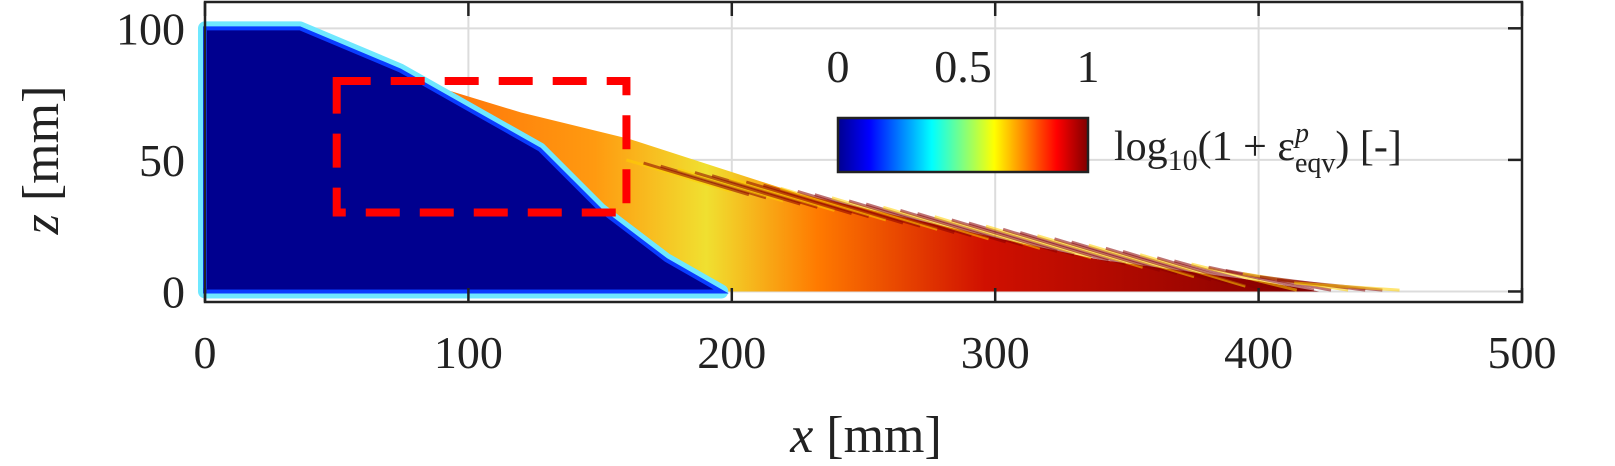  I want to click on x-tick-label: 0, so click(205, 352).